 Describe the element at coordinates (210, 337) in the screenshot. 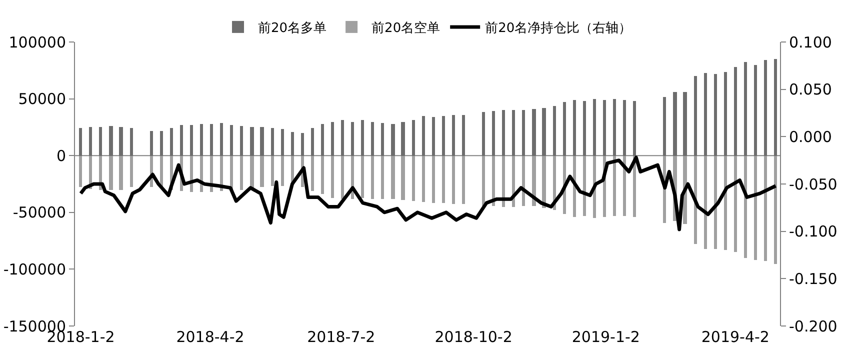

I see `x-tick-label: 2018-4-2` at that location.